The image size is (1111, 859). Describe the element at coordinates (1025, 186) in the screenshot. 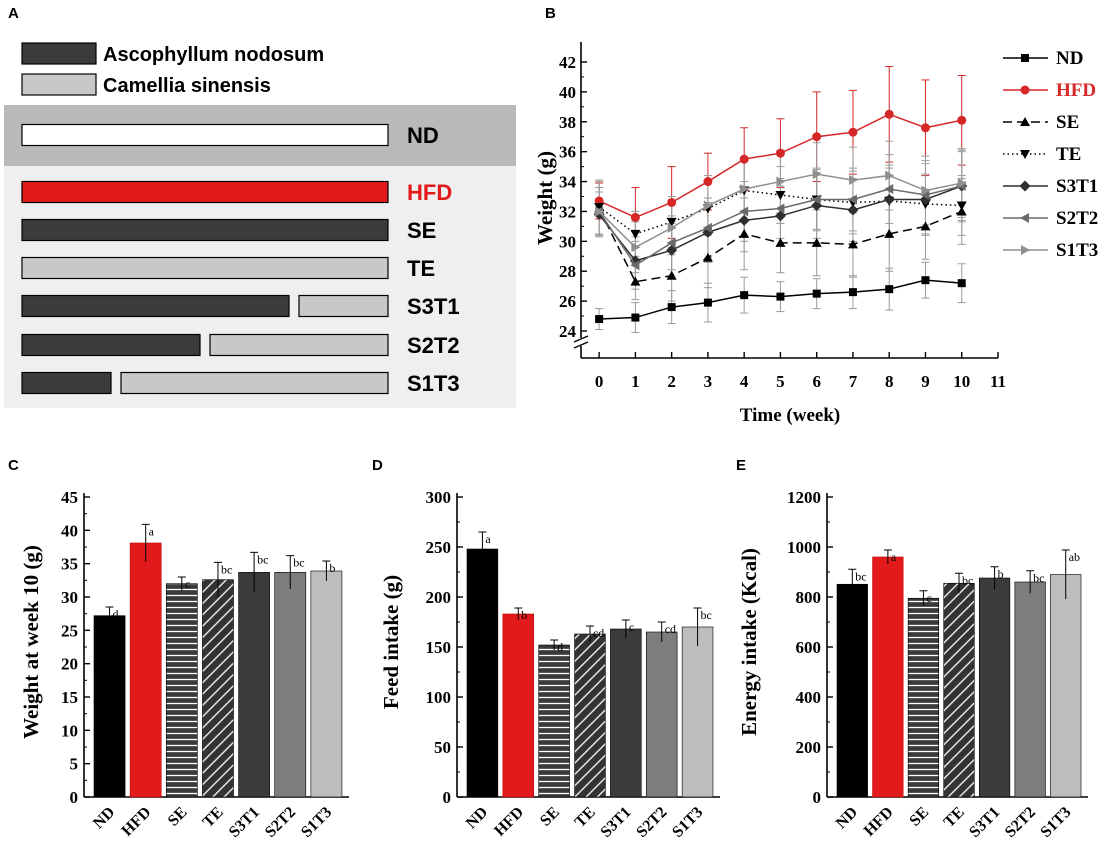

I see `b-legend-marker-s3t1` at that location.